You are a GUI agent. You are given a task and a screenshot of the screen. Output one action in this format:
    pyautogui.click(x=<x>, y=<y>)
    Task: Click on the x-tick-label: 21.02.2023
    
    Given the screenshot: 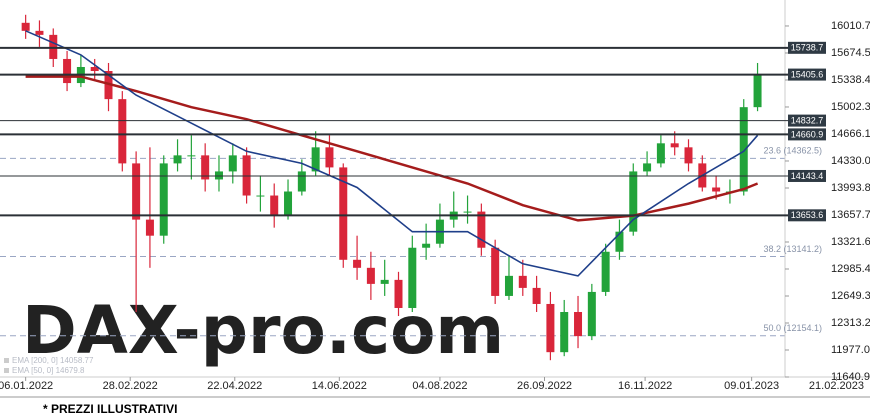 What is the action you would take?
    pyautogui.click(x=836, y=386)
    